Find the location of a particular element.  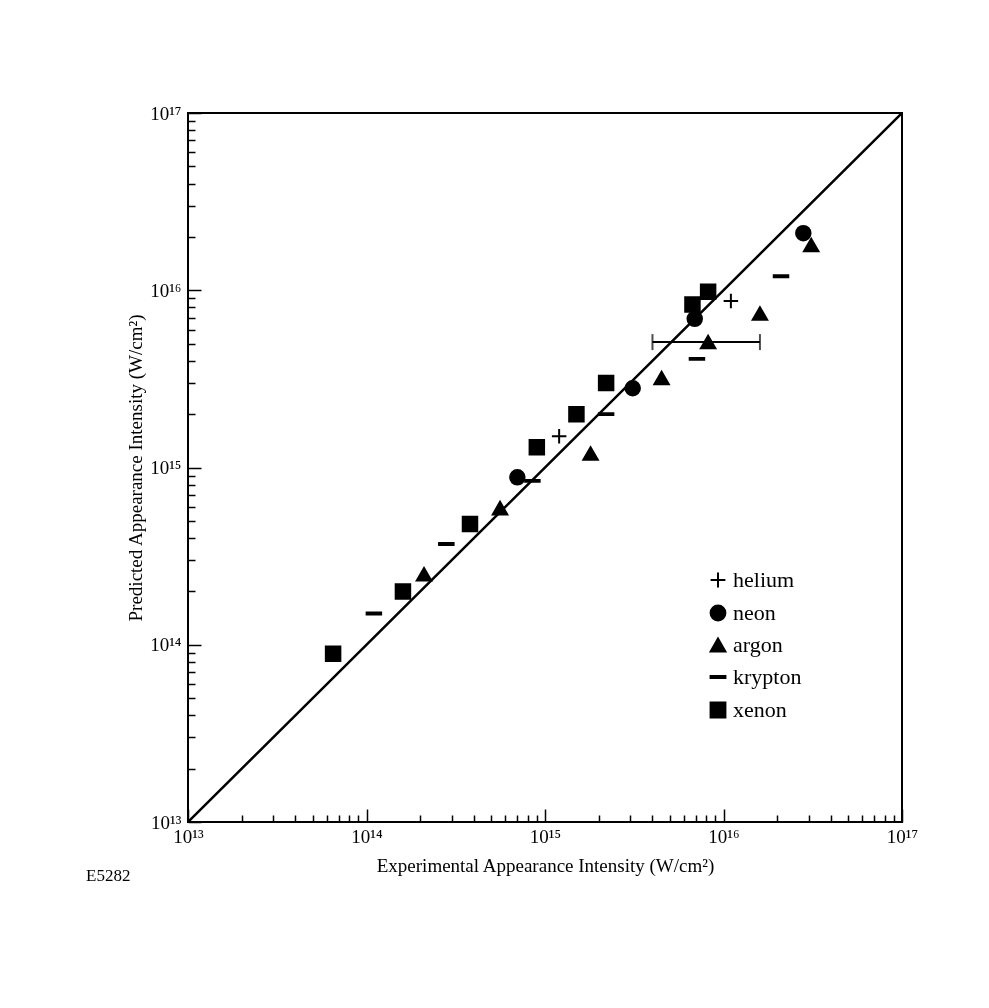

y-tick-label: 10¹⁶ is located at coordinates (166, 290).